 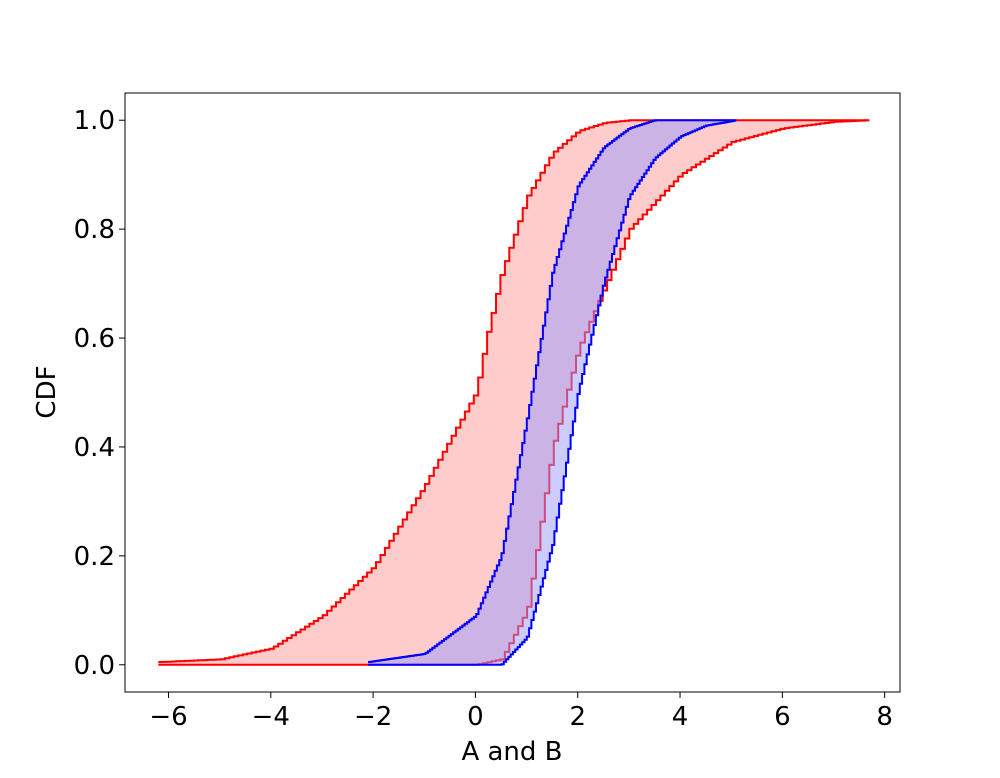 What do you see at coordinates (680, 717) in the screenshot?
I see `x-tick-label: 4` at bounding box center [680, 717].